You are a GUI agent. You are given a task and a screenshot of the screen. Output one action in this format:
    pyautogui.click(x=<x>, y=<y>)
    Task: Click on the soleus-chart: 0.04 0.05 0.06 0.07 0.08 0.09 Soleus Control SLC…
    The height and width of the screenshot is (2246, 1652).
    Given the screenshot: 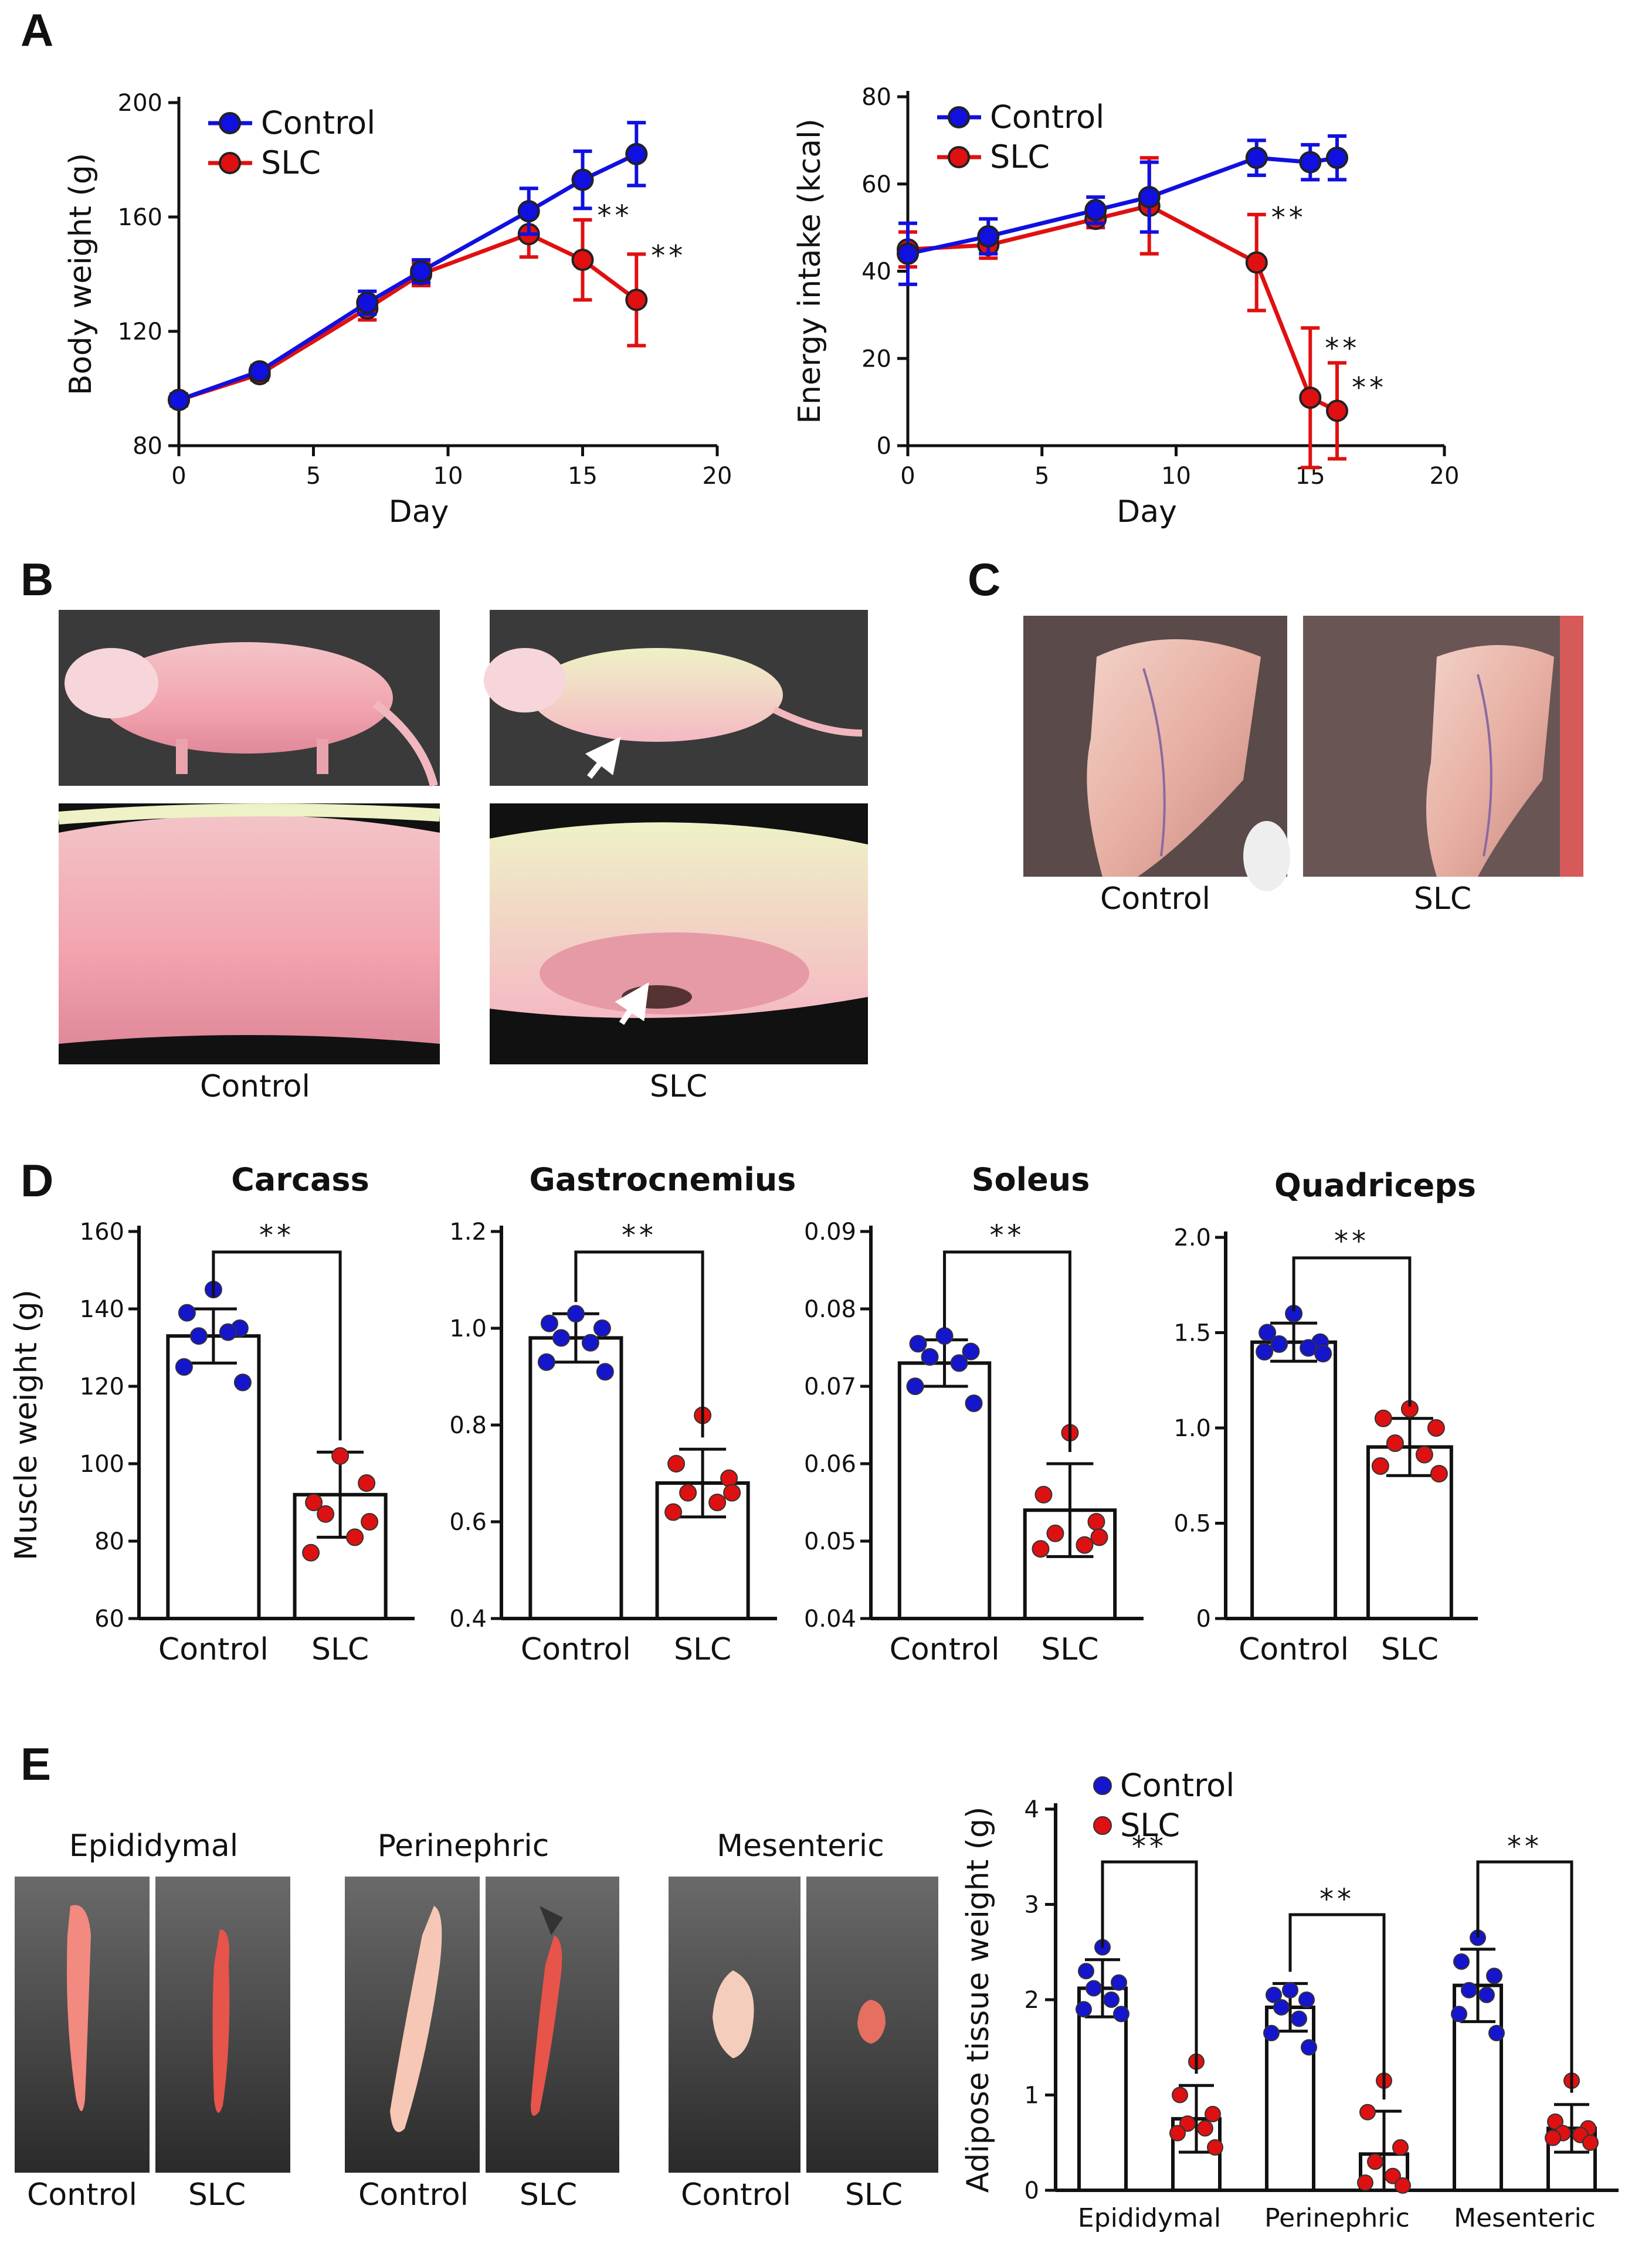 What is the action you would take?
    pyautogui.click(x=974, y=1414)
    